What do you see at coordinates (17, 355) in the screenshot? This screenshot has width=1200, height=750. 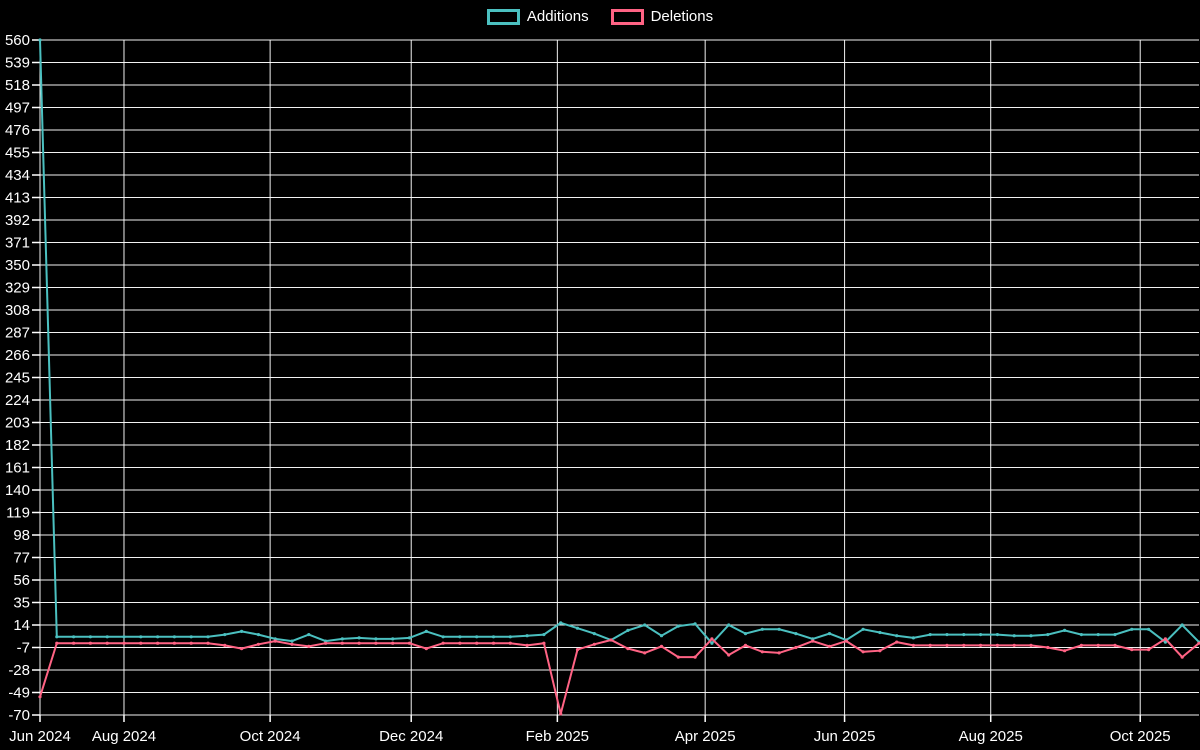 I see `y-tick-label: 266` at bounding box center [17, 355].